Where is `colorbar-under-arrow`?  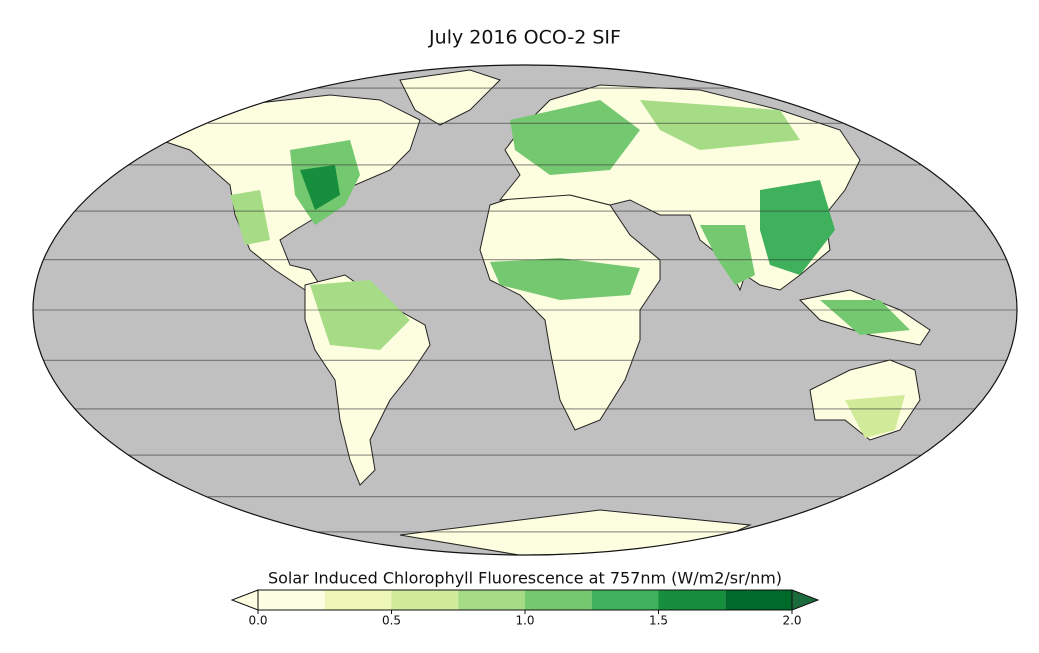
colorbar-under-arrow is located at coordinates (244, 600).